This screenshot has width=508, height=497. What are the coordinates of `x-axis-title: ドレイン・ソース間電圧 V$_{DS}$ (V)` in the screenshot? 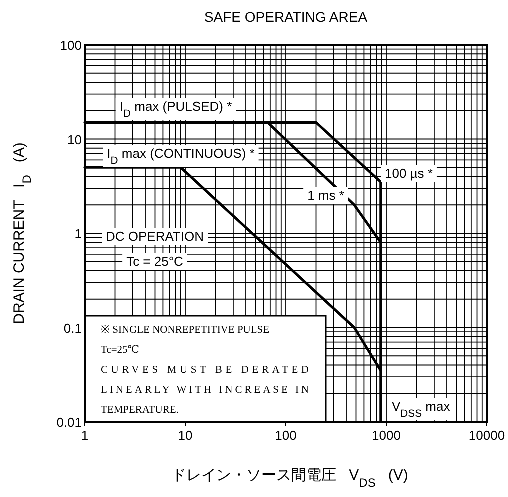 It's located at (290, 478).